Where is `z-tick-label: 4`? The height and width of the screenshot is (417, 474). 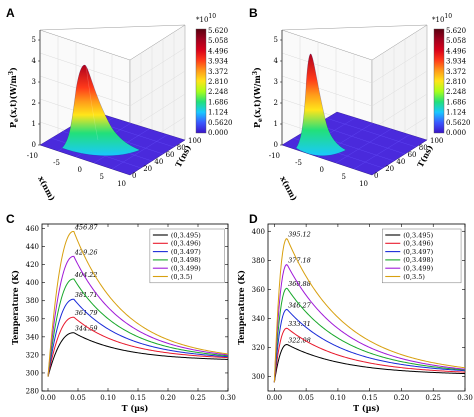
z-tick-label: 4 is located at coordinates (34, 61).